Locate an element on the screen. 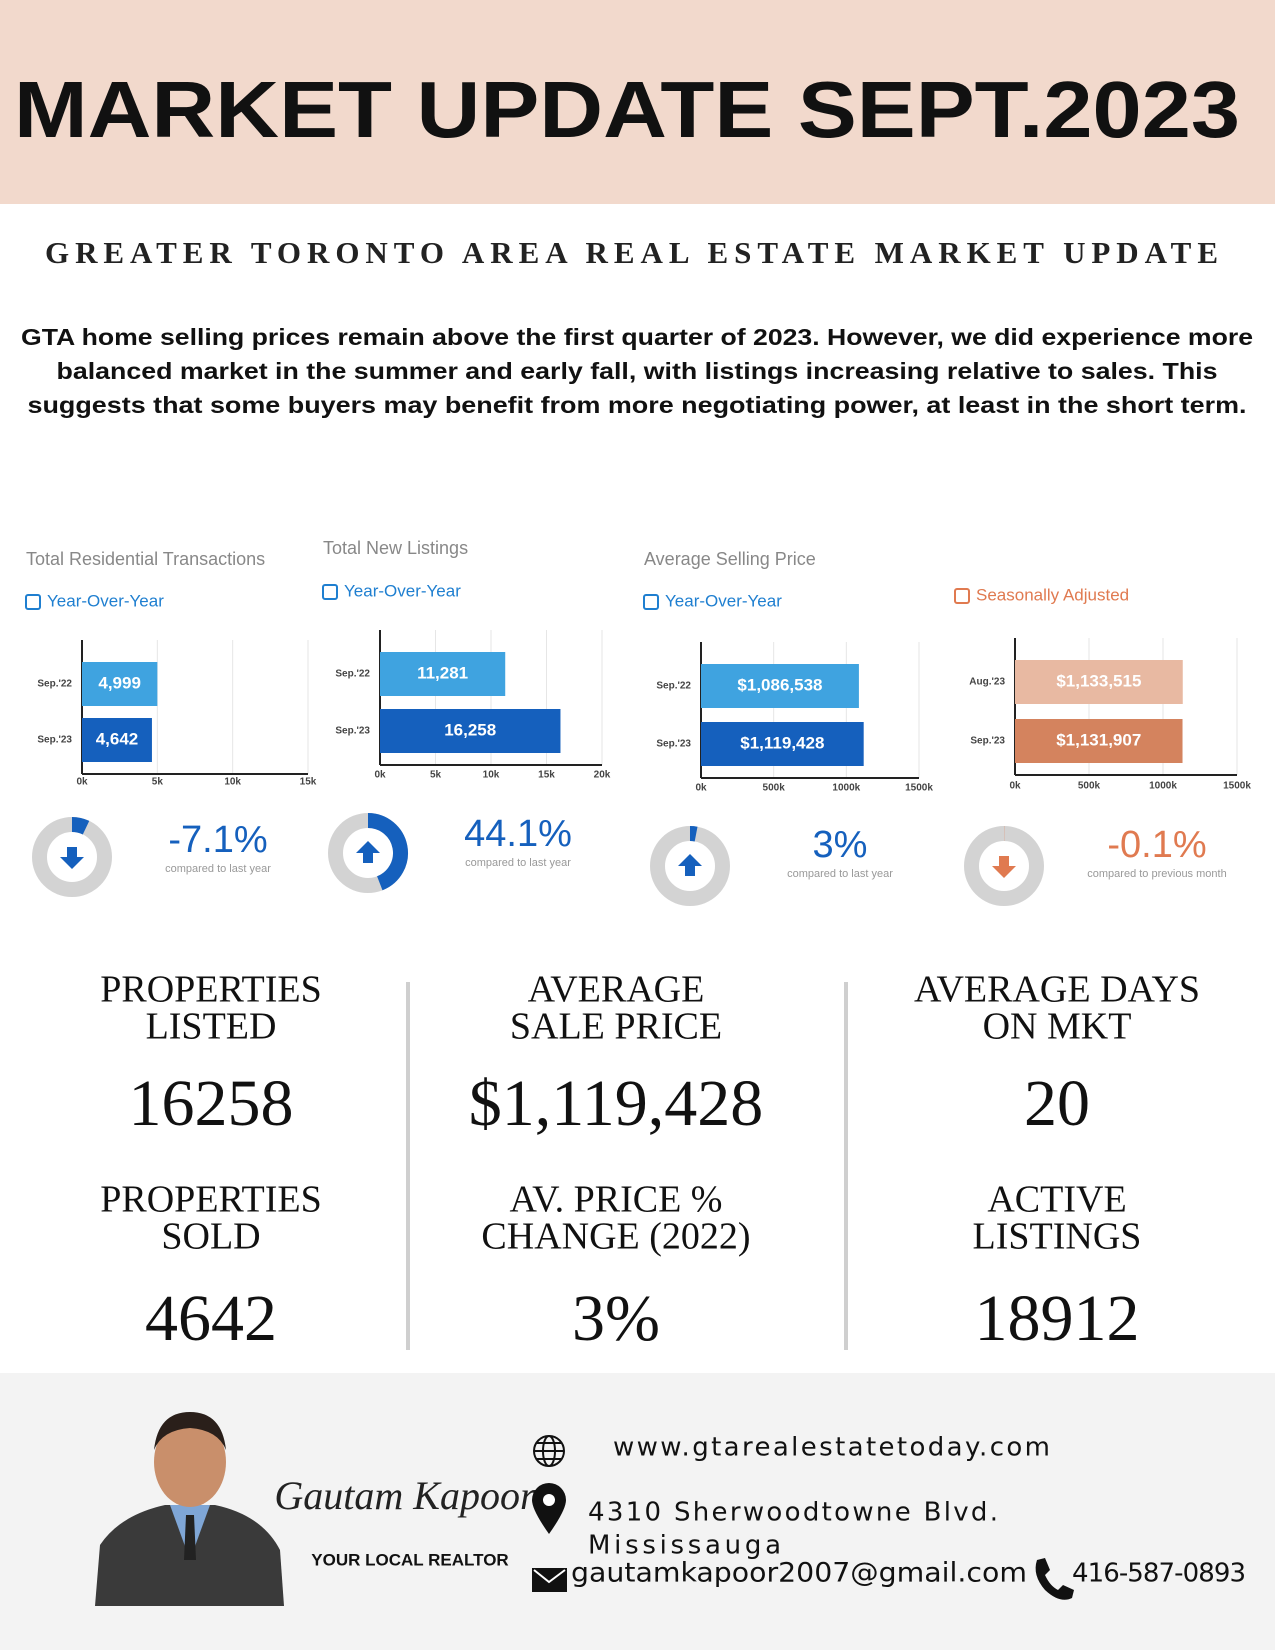  phone-icon is located at coordinates (1054, 1579).